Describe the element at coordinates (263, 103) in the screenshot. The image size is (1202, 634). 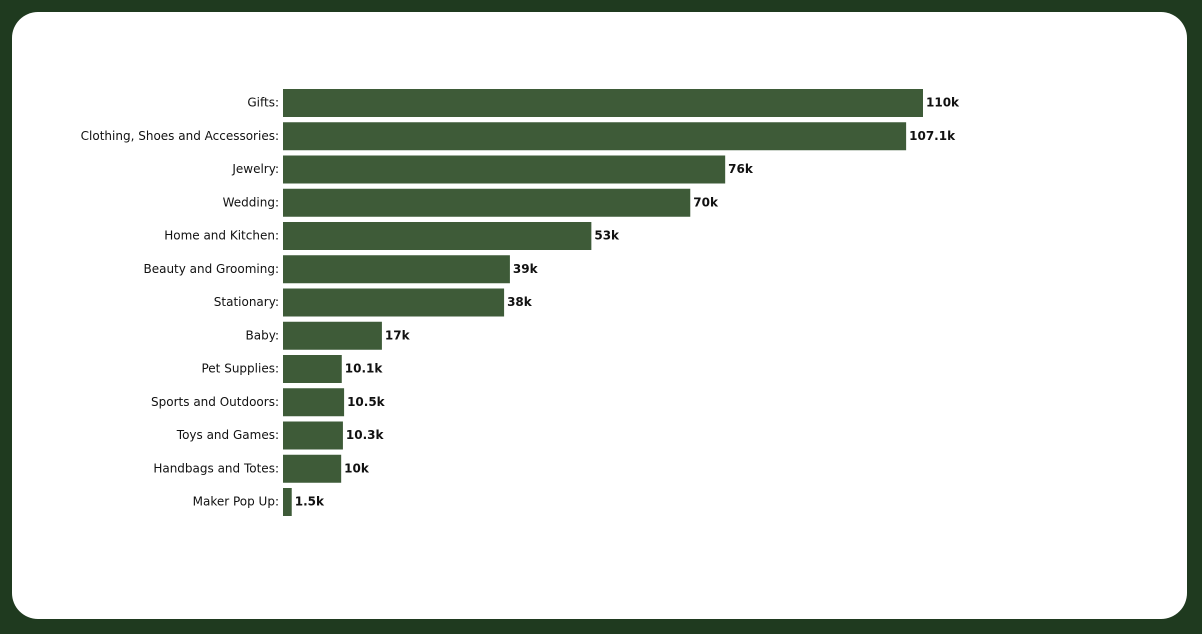
I see `category-label: Gifts:` at that location.